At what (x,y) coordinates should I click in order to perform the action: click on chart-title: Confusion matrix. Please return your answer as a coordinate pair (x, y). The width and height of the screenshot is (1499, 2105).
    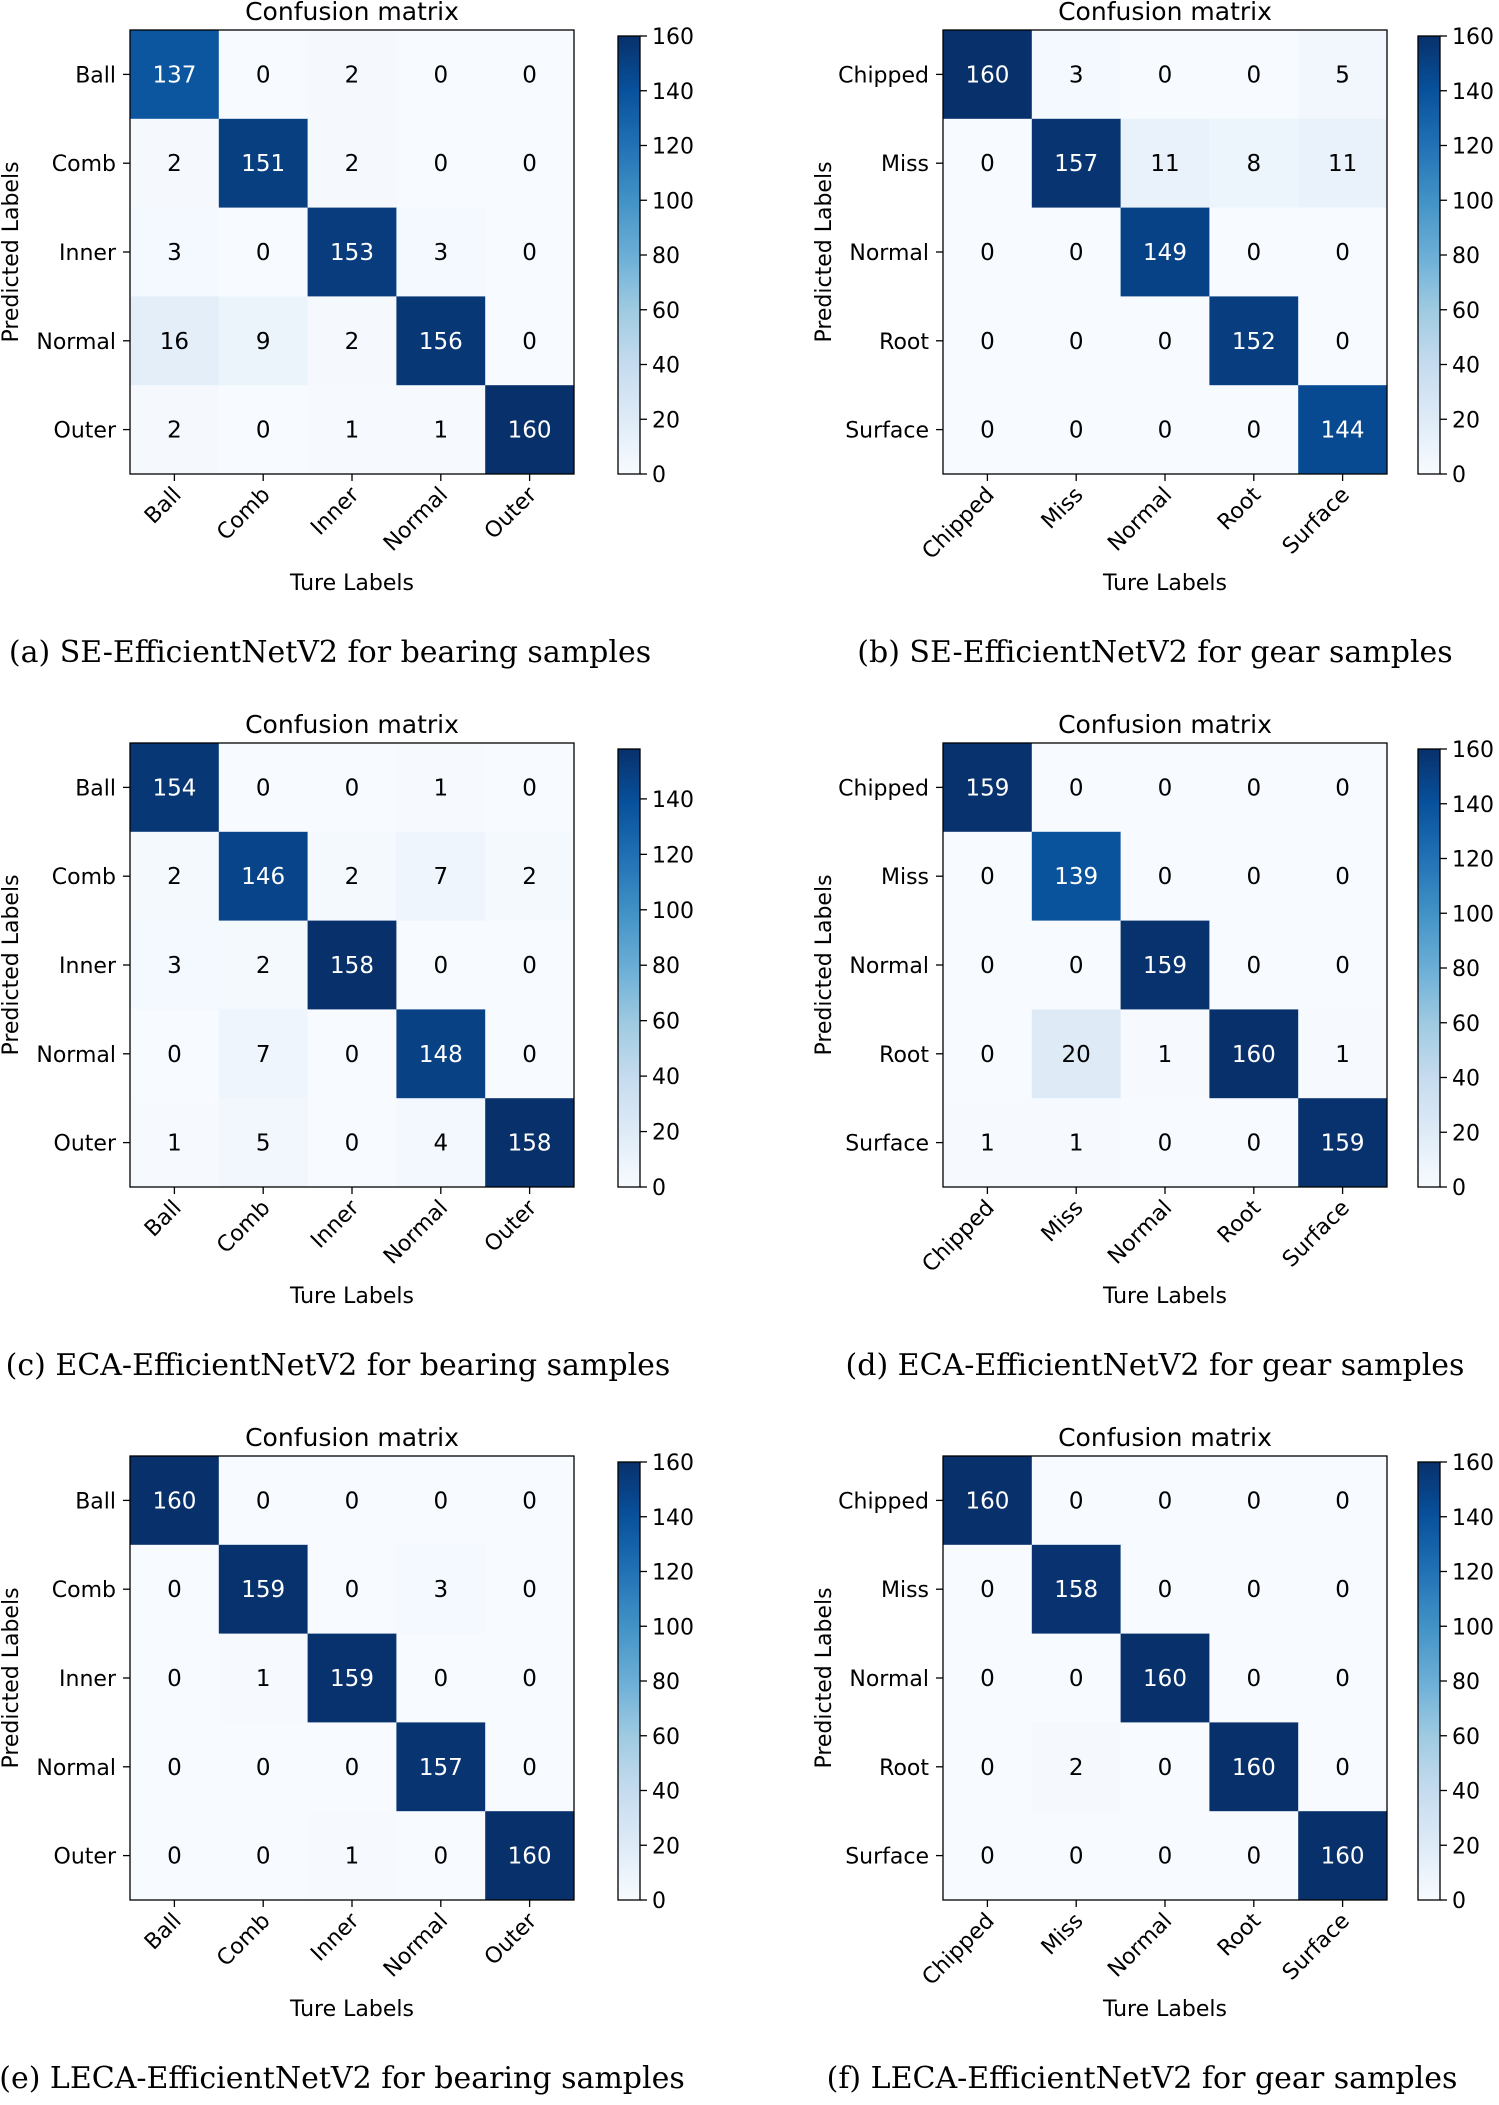
    Looking at the image, I should click on (352, 724).